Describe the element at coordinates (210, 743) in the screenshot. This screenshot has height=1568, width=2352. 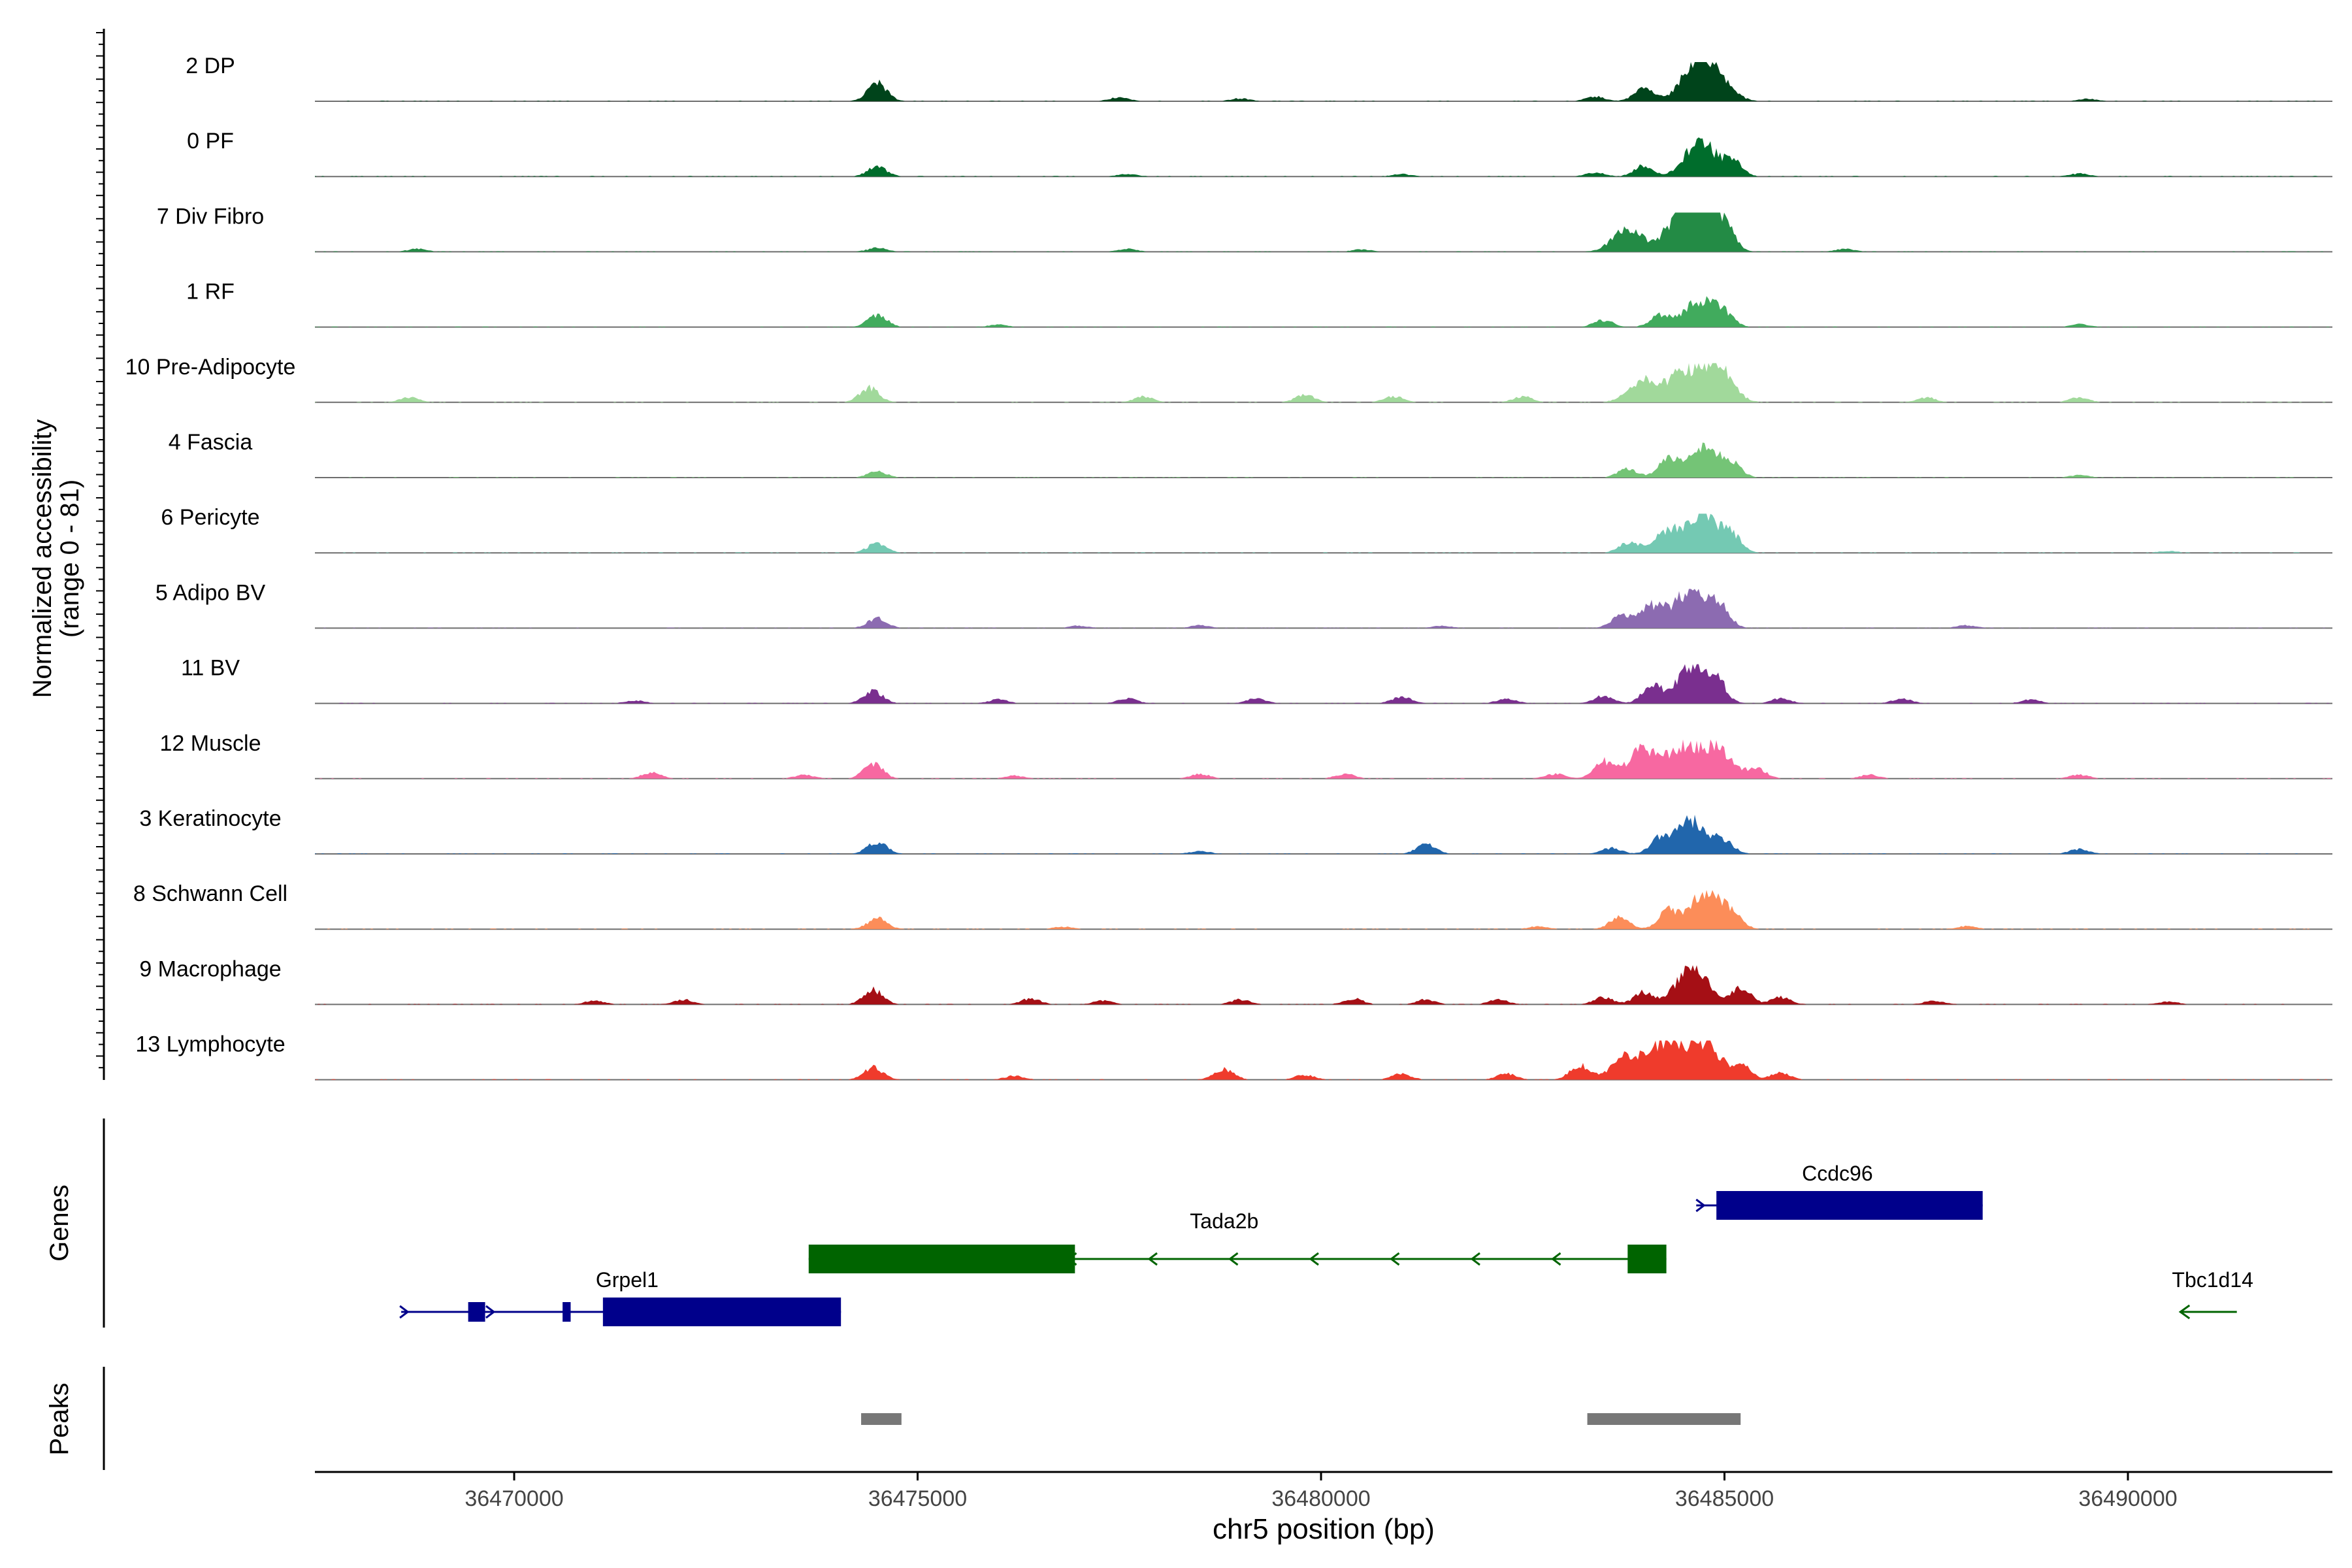
I see `track-label: 12 Muscle` at that location.